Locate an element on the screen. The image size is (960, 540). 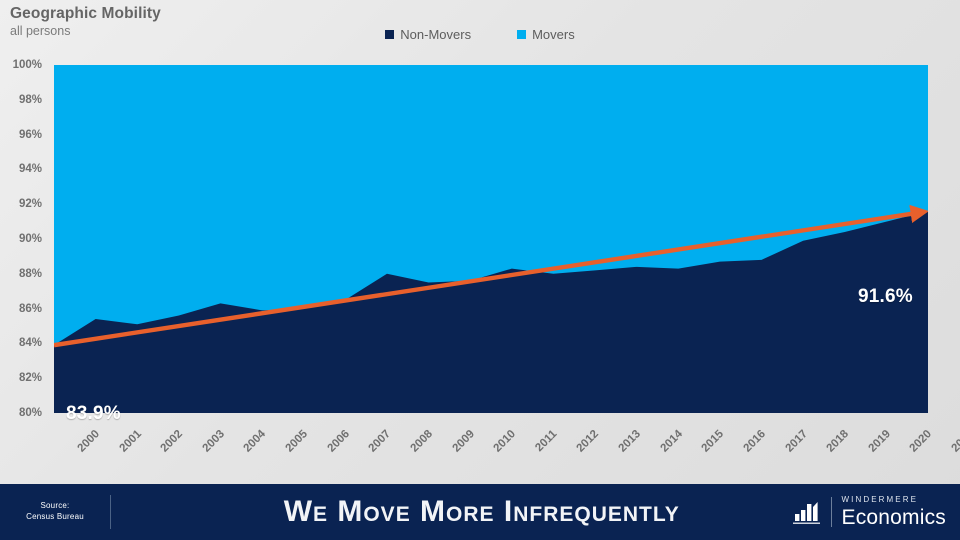
x-axis-tick-label: 2008 is located at coordinates (422, 441).